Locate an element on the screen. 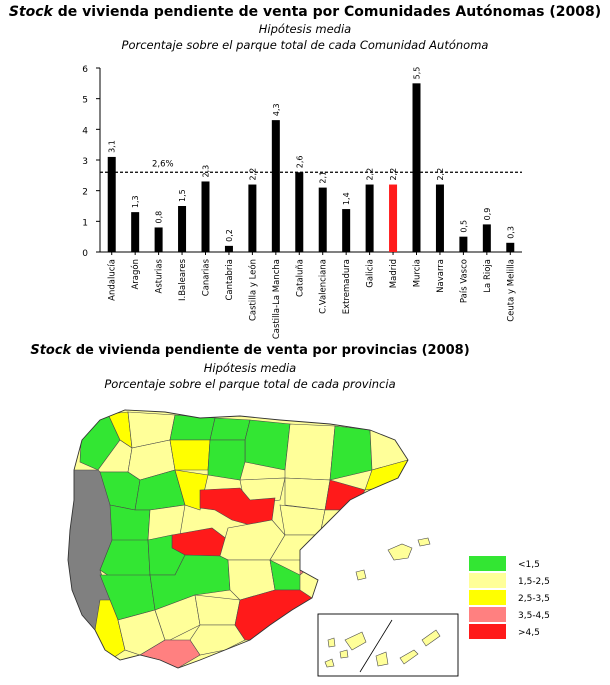 Image resolution: width=610 pixels, height=685 pixels. province-burgos is located at coordinates (226, 460).